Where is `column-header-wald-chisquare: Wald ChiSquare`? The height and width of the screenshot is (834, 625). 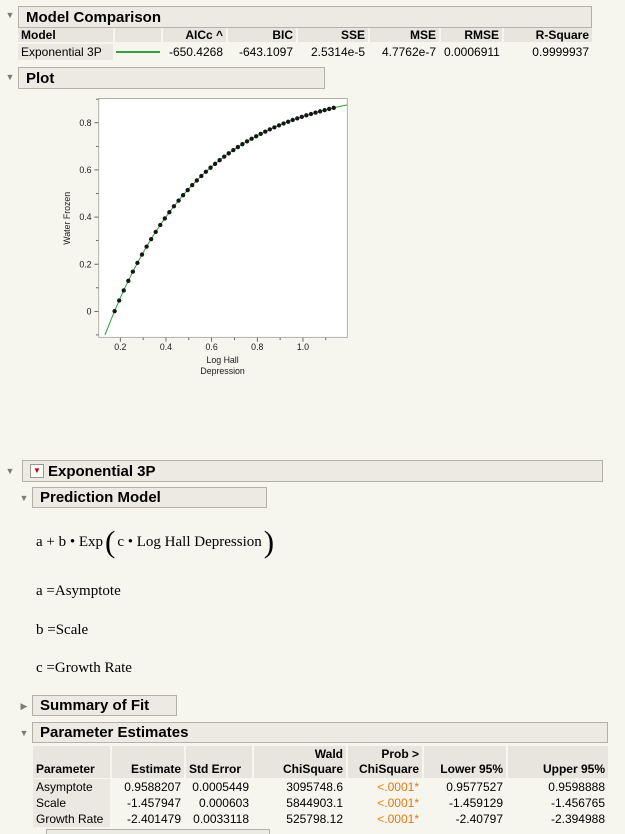 column-header-wald-chisquare: Wald ChiSquare is located at coordinates (300, 762).